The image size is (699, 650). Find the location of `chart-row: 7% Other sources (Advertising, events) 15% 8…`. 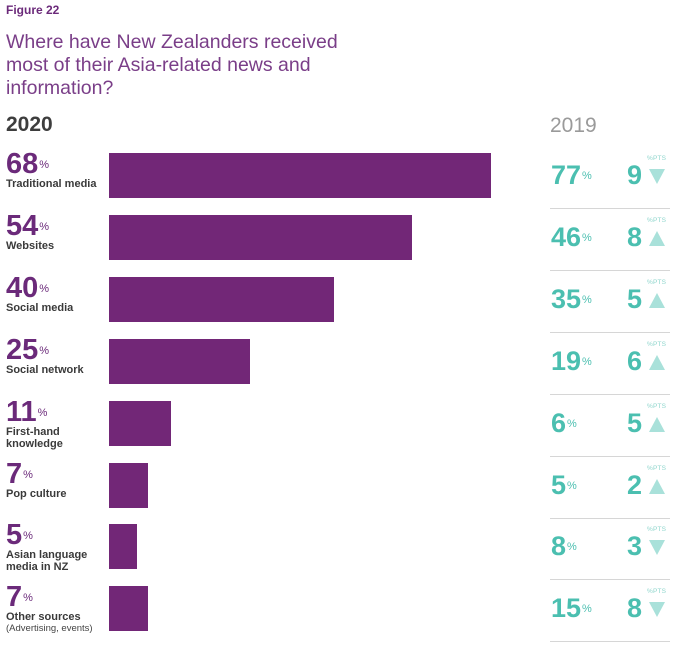

chart-row: 7% Other sources (Advertising, events) 15% 8… is located at coordinates (349, 612).